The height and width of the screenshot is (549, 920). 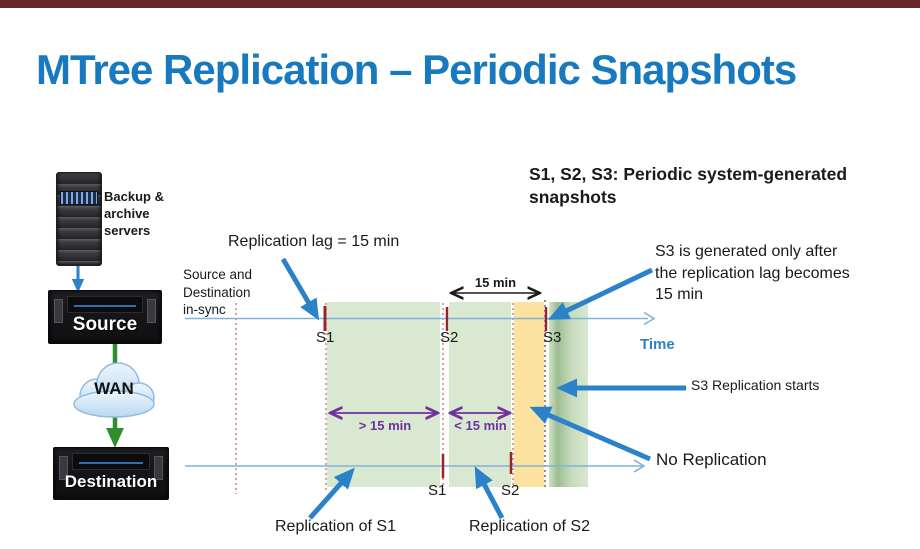 I want to click on destination-handle-right, so click(x=158, y=468).